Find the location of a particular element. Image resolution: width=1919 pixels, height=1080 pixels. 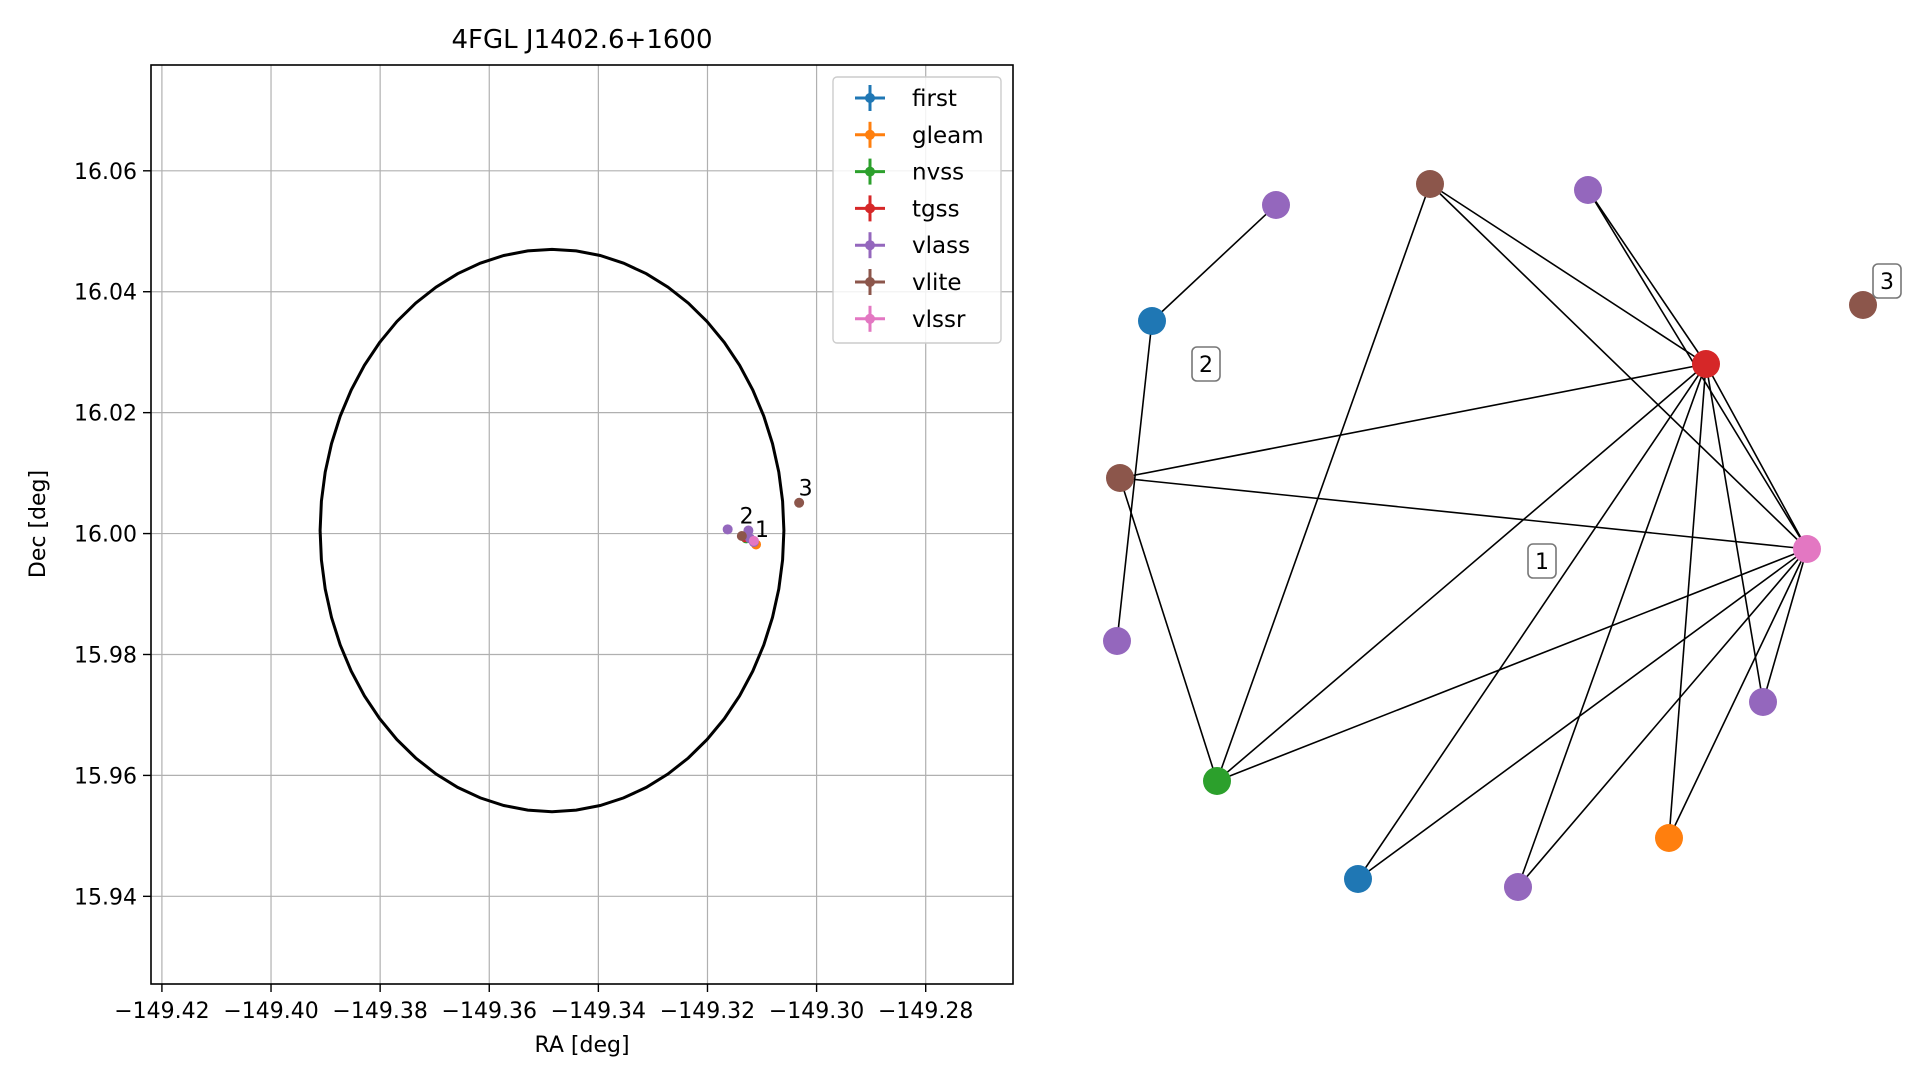

group-label: 1 is located at coordinates (1542, 561).